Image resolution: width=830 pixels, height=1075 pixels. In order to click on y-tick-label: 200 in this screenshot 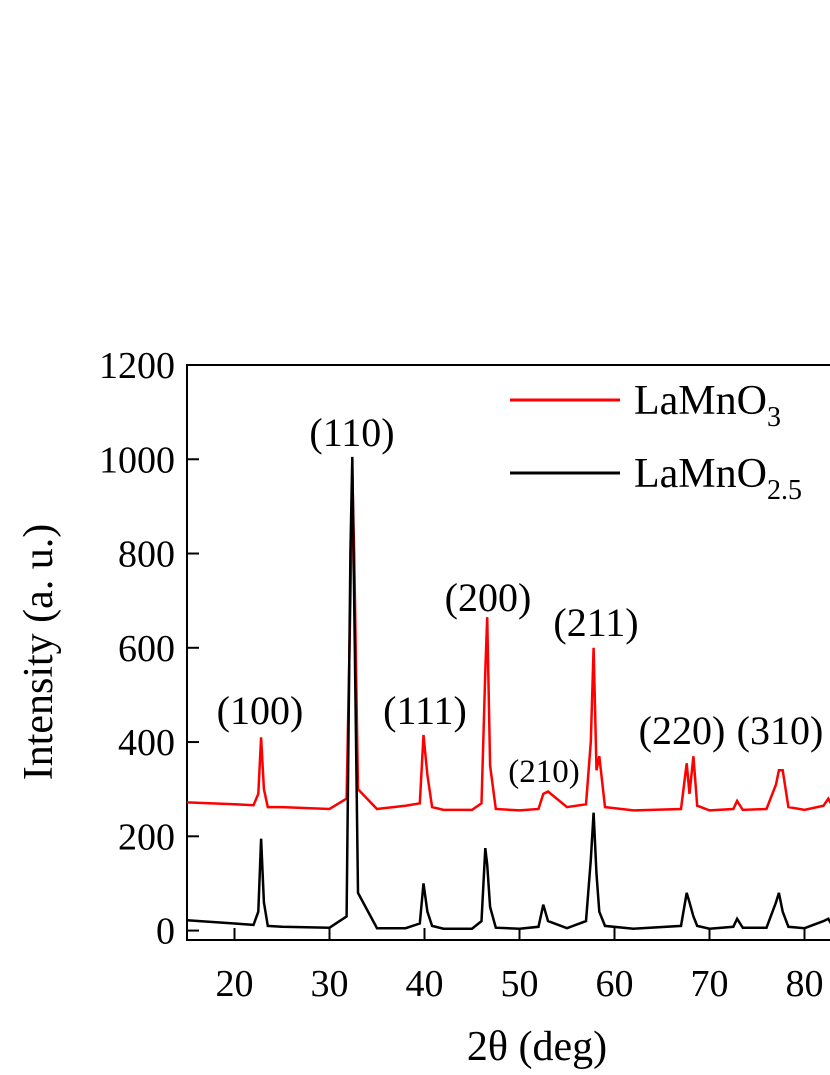, I will do `click(146, 837)`.